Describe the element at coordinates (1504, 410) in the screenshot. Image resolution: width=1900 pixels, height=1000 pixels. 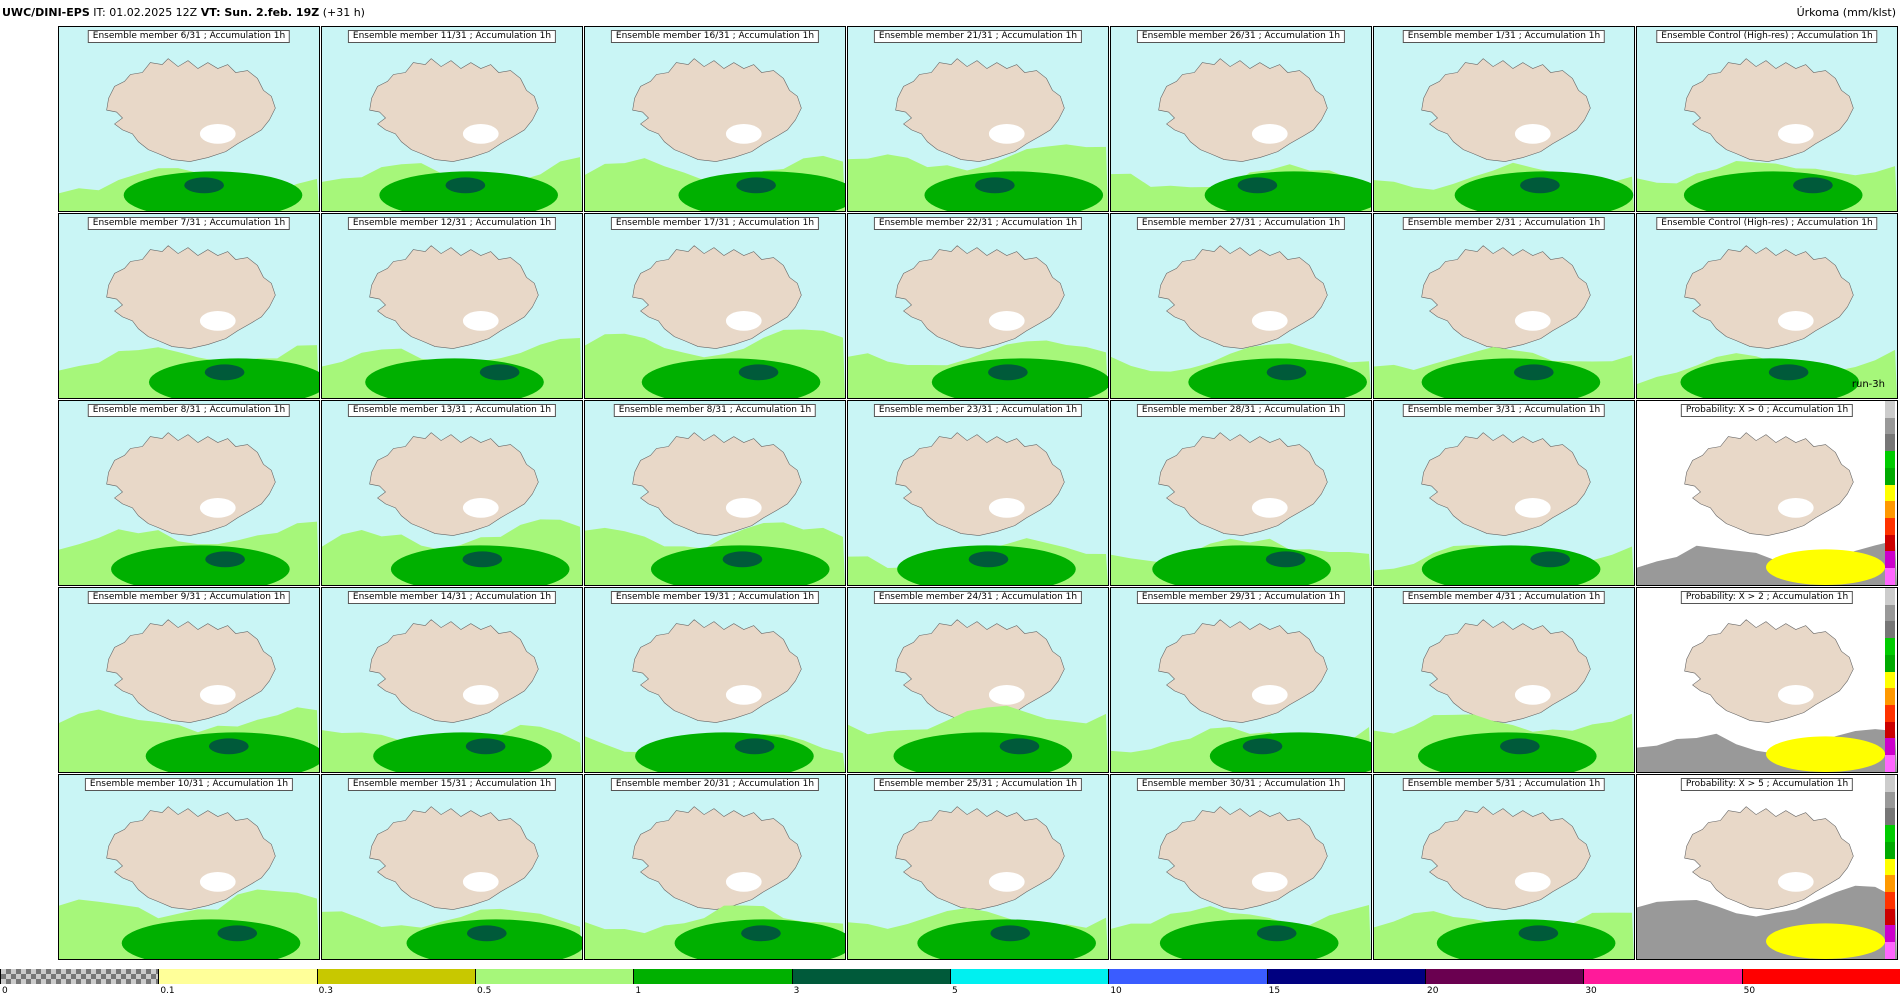
I see `panel-title: Ensemble member 3/31 ; Accumulation 1h` at that location.